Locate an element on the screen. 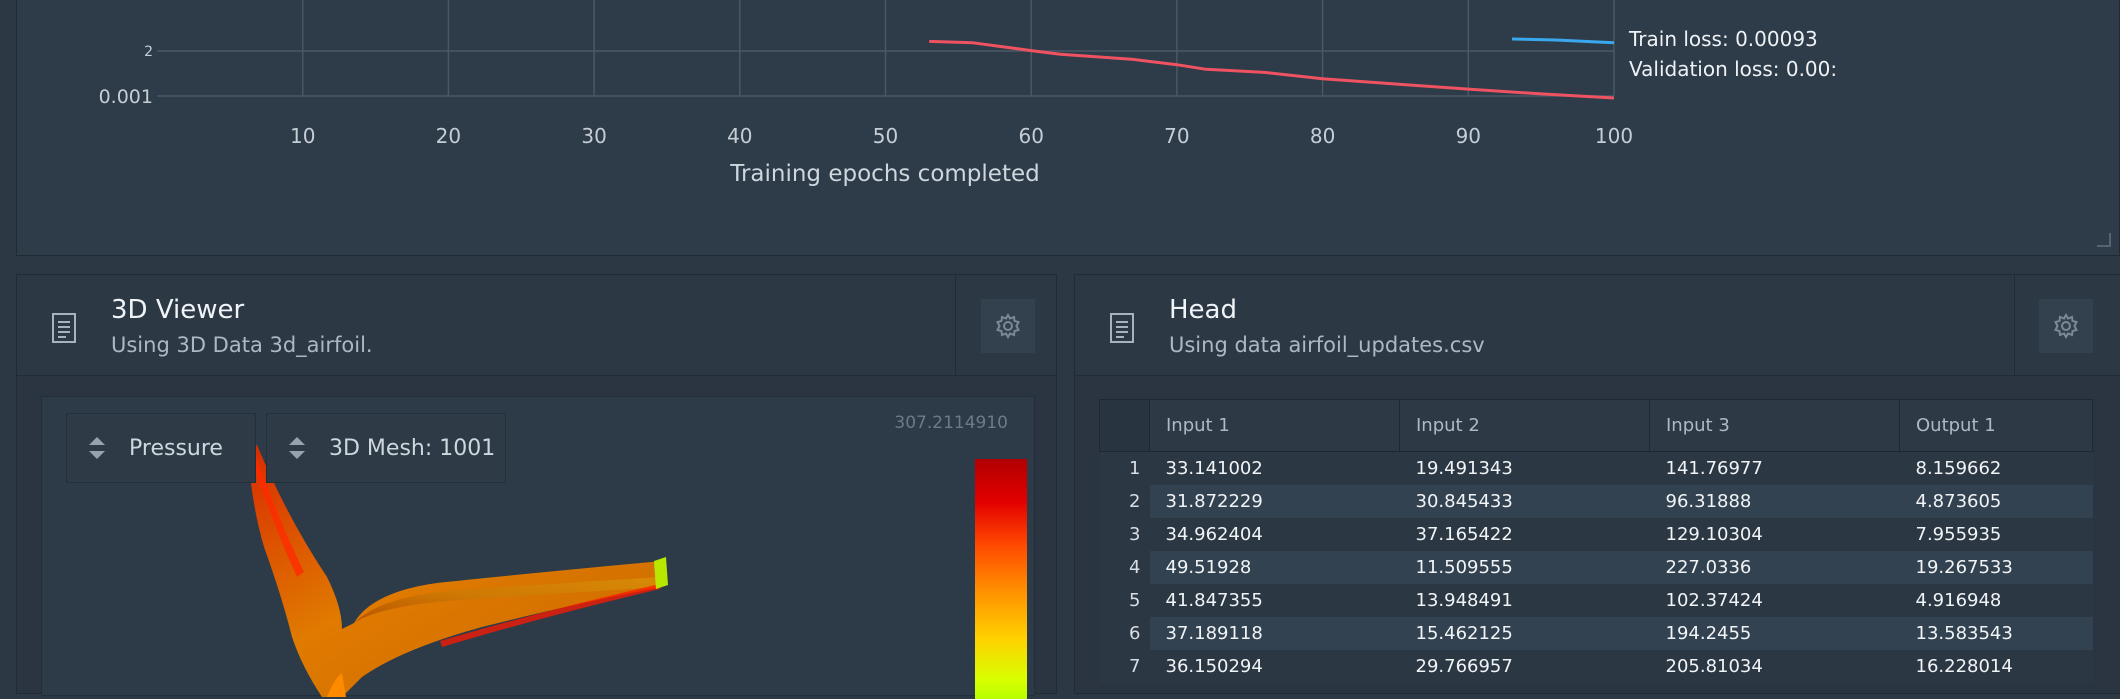 This screenshot has width=2120, height=699. x-tick-label: 30 is located at coordinates (593, 136).